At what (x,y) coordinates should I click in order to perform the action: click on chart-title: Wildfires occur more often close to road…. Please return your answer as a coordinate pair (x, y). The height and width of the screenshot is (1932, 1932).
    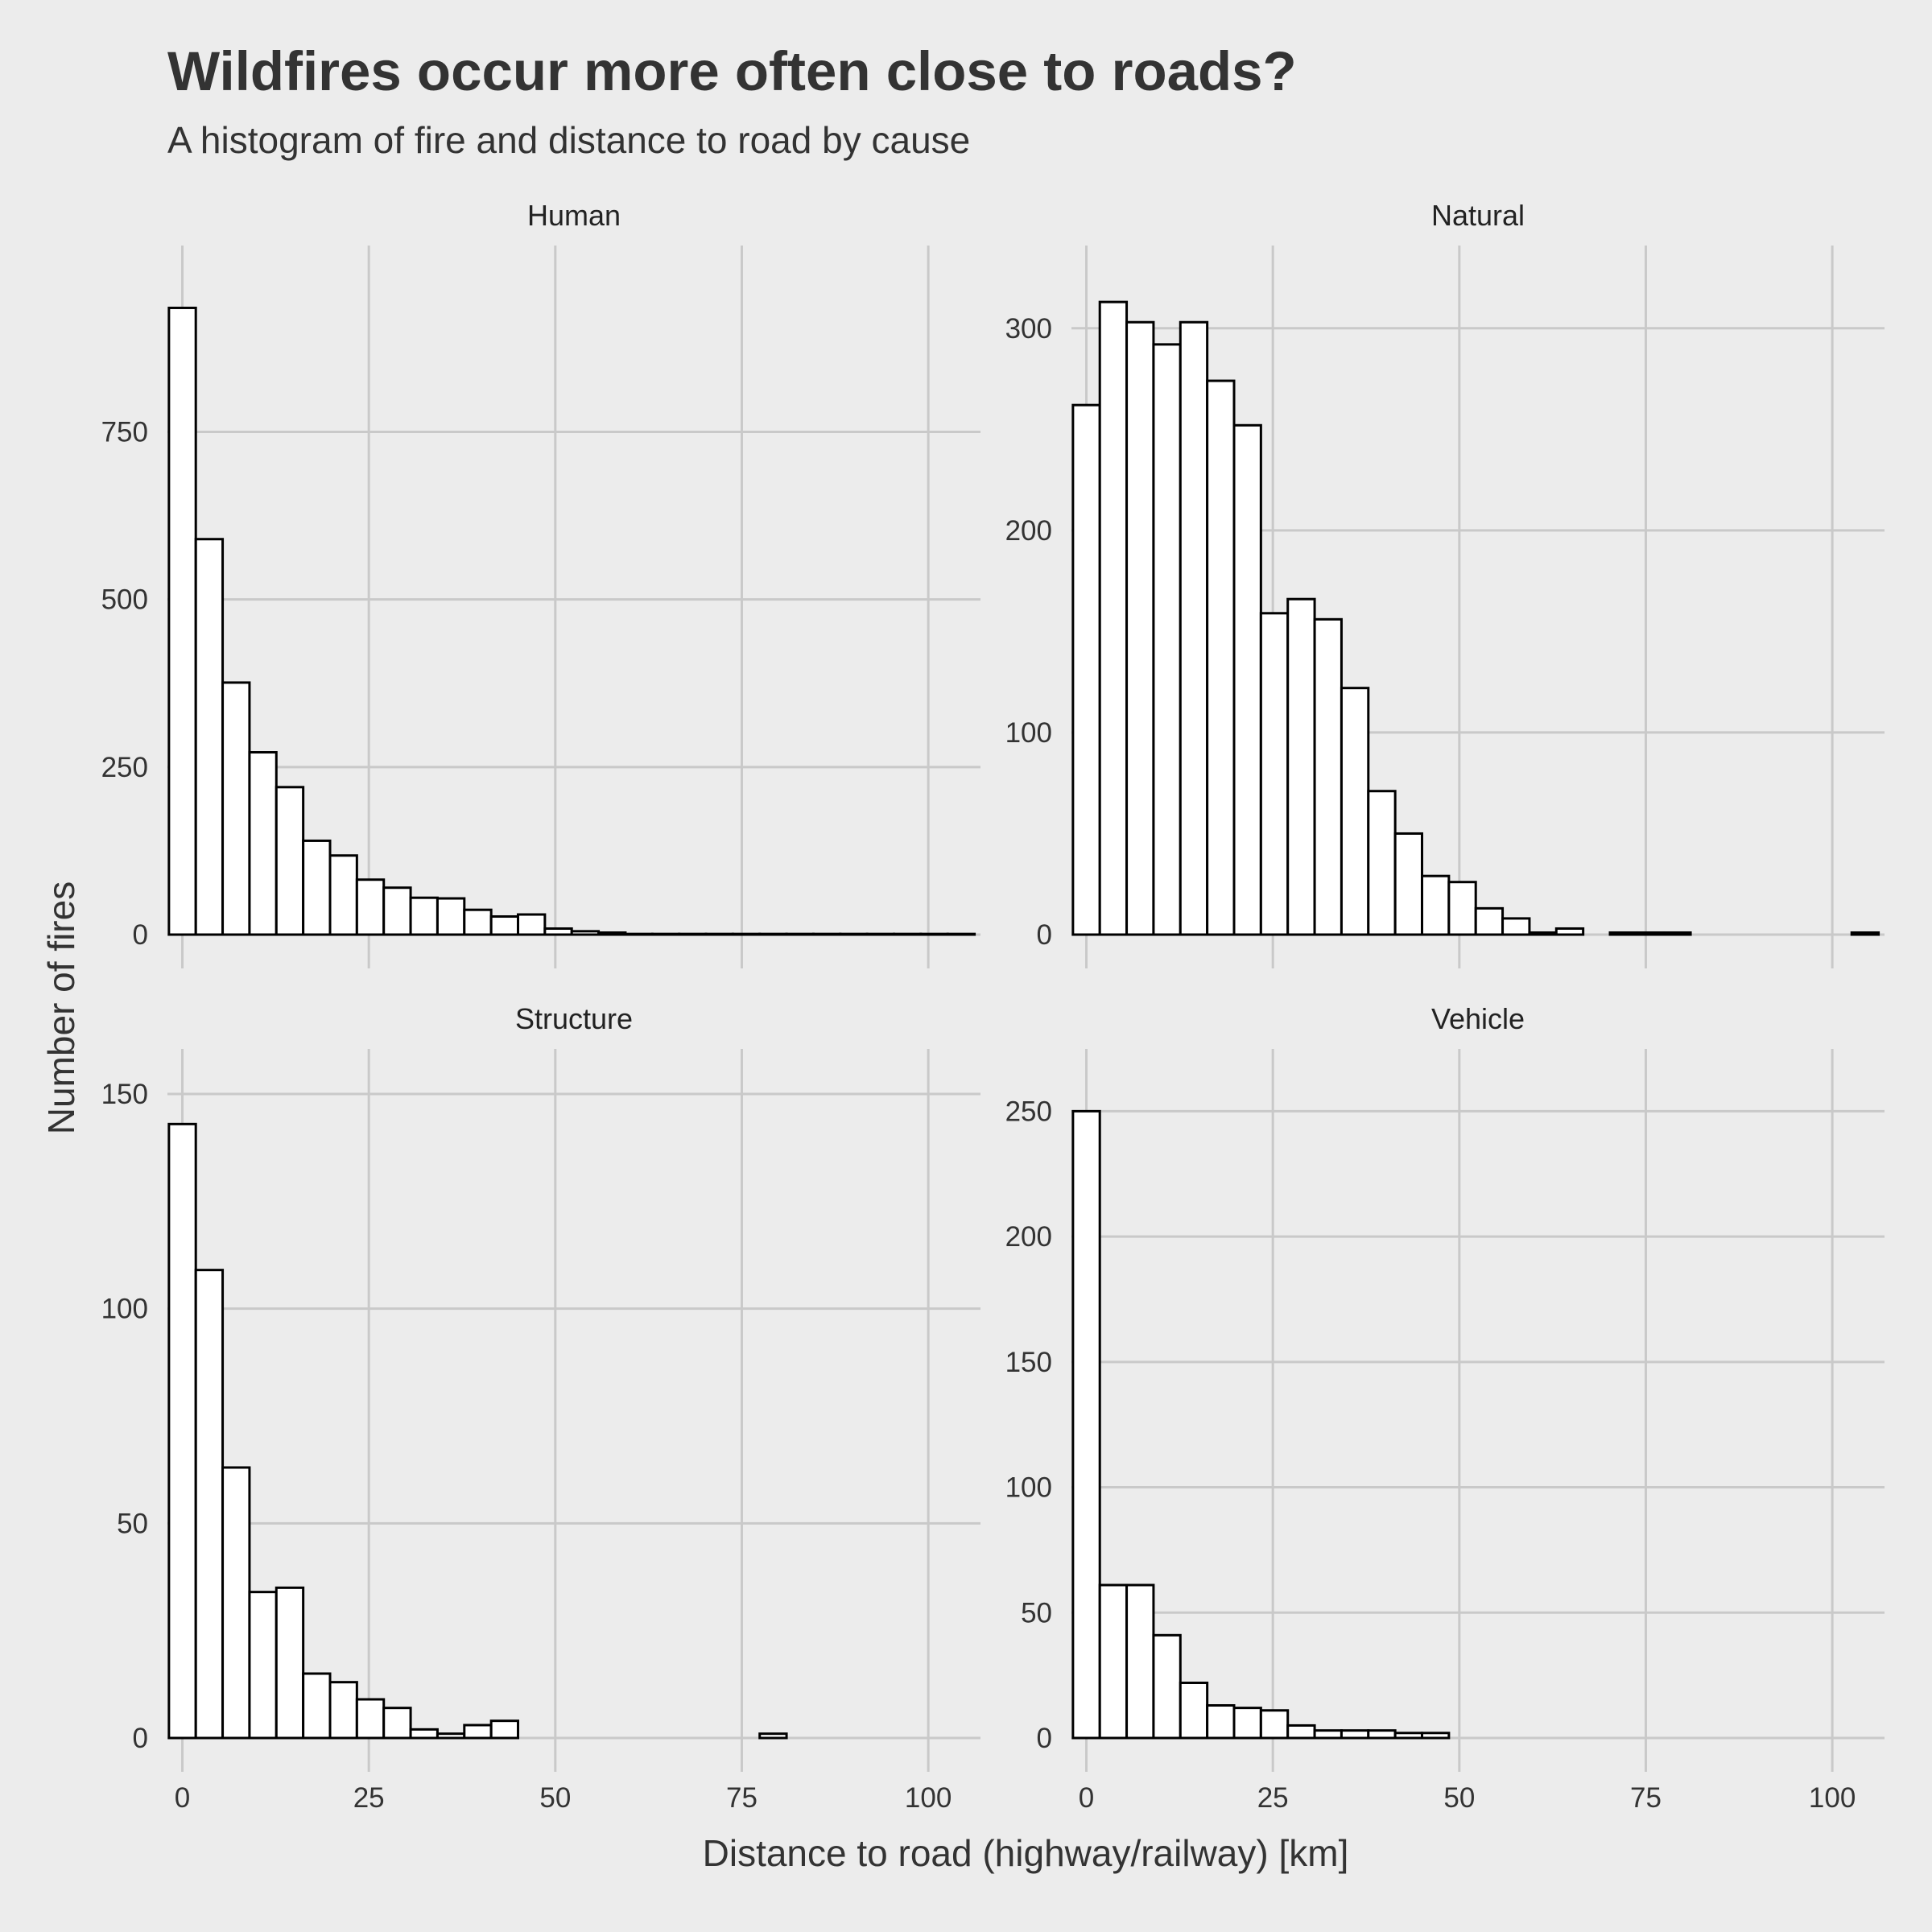
    Looking at the image, I should click on (732, 71).